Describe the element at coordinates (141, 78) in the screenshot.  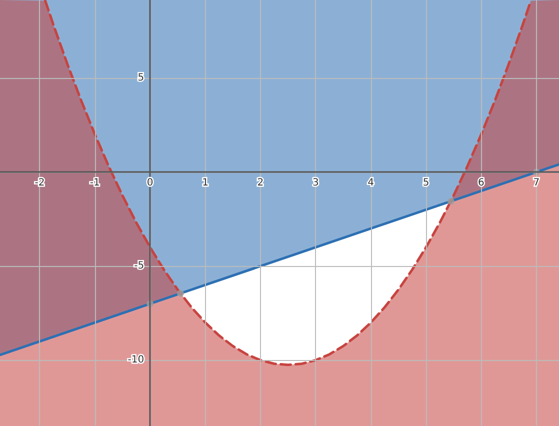
I see `y-tick-label: 5` at that location.